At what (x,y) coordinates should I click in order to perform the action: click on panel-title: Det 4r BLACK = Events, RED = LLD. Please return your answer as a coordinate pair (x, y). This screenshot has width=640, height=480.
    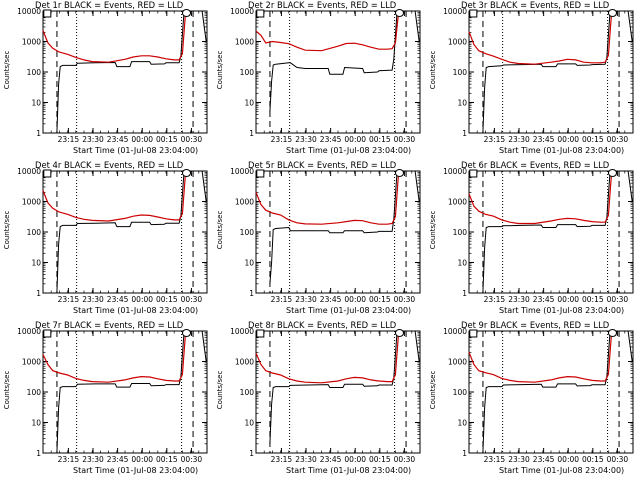
    Looking at the image, I should click on (109, 165).